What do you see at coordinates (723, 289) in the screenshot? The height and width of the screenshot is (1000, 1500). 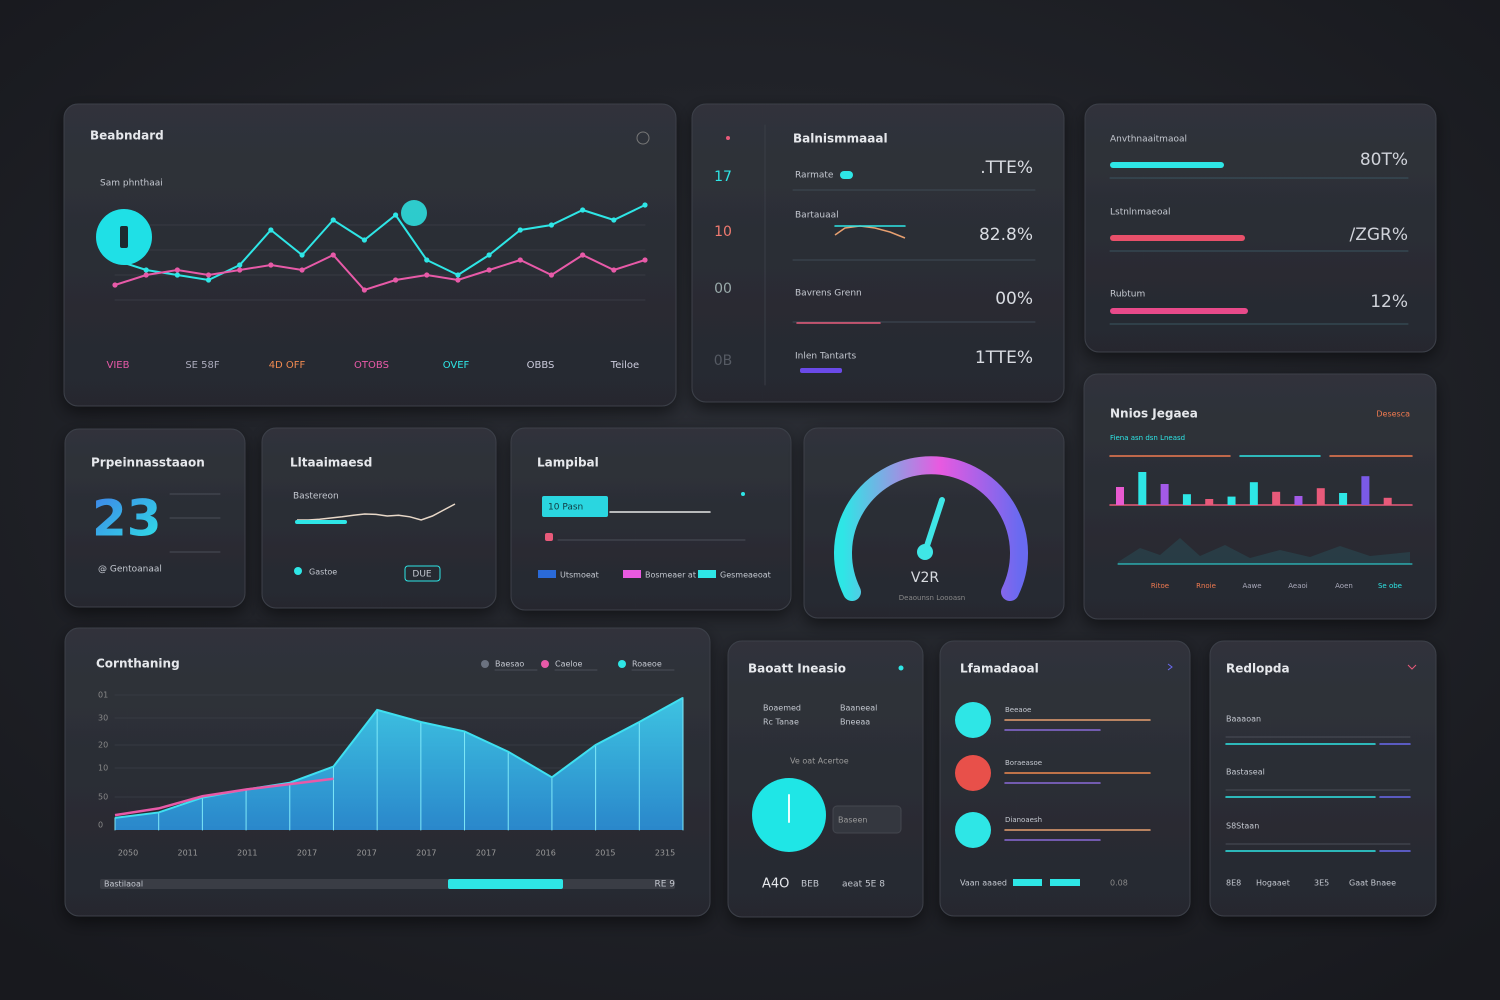 I see `side-label: 00` at bounding box center [723, 289].